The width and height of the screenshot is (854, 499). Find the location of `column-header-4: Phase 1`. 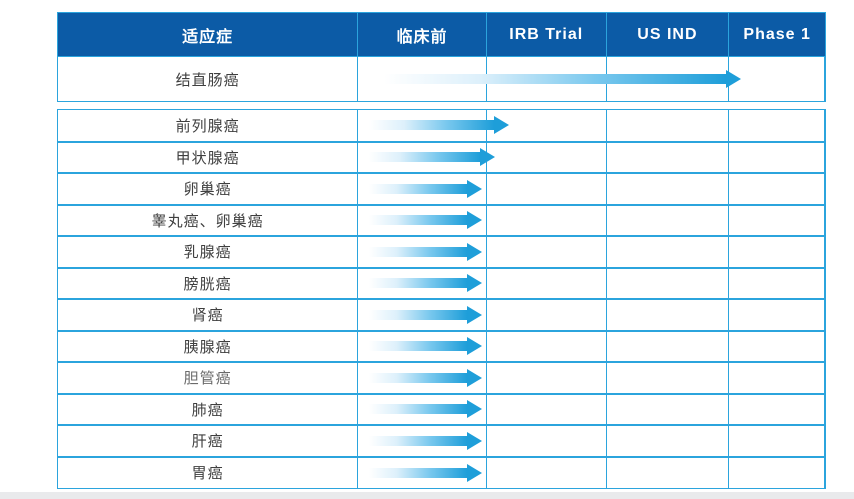

column-header-4: Phase 1 is located at coordinates (777, 34).